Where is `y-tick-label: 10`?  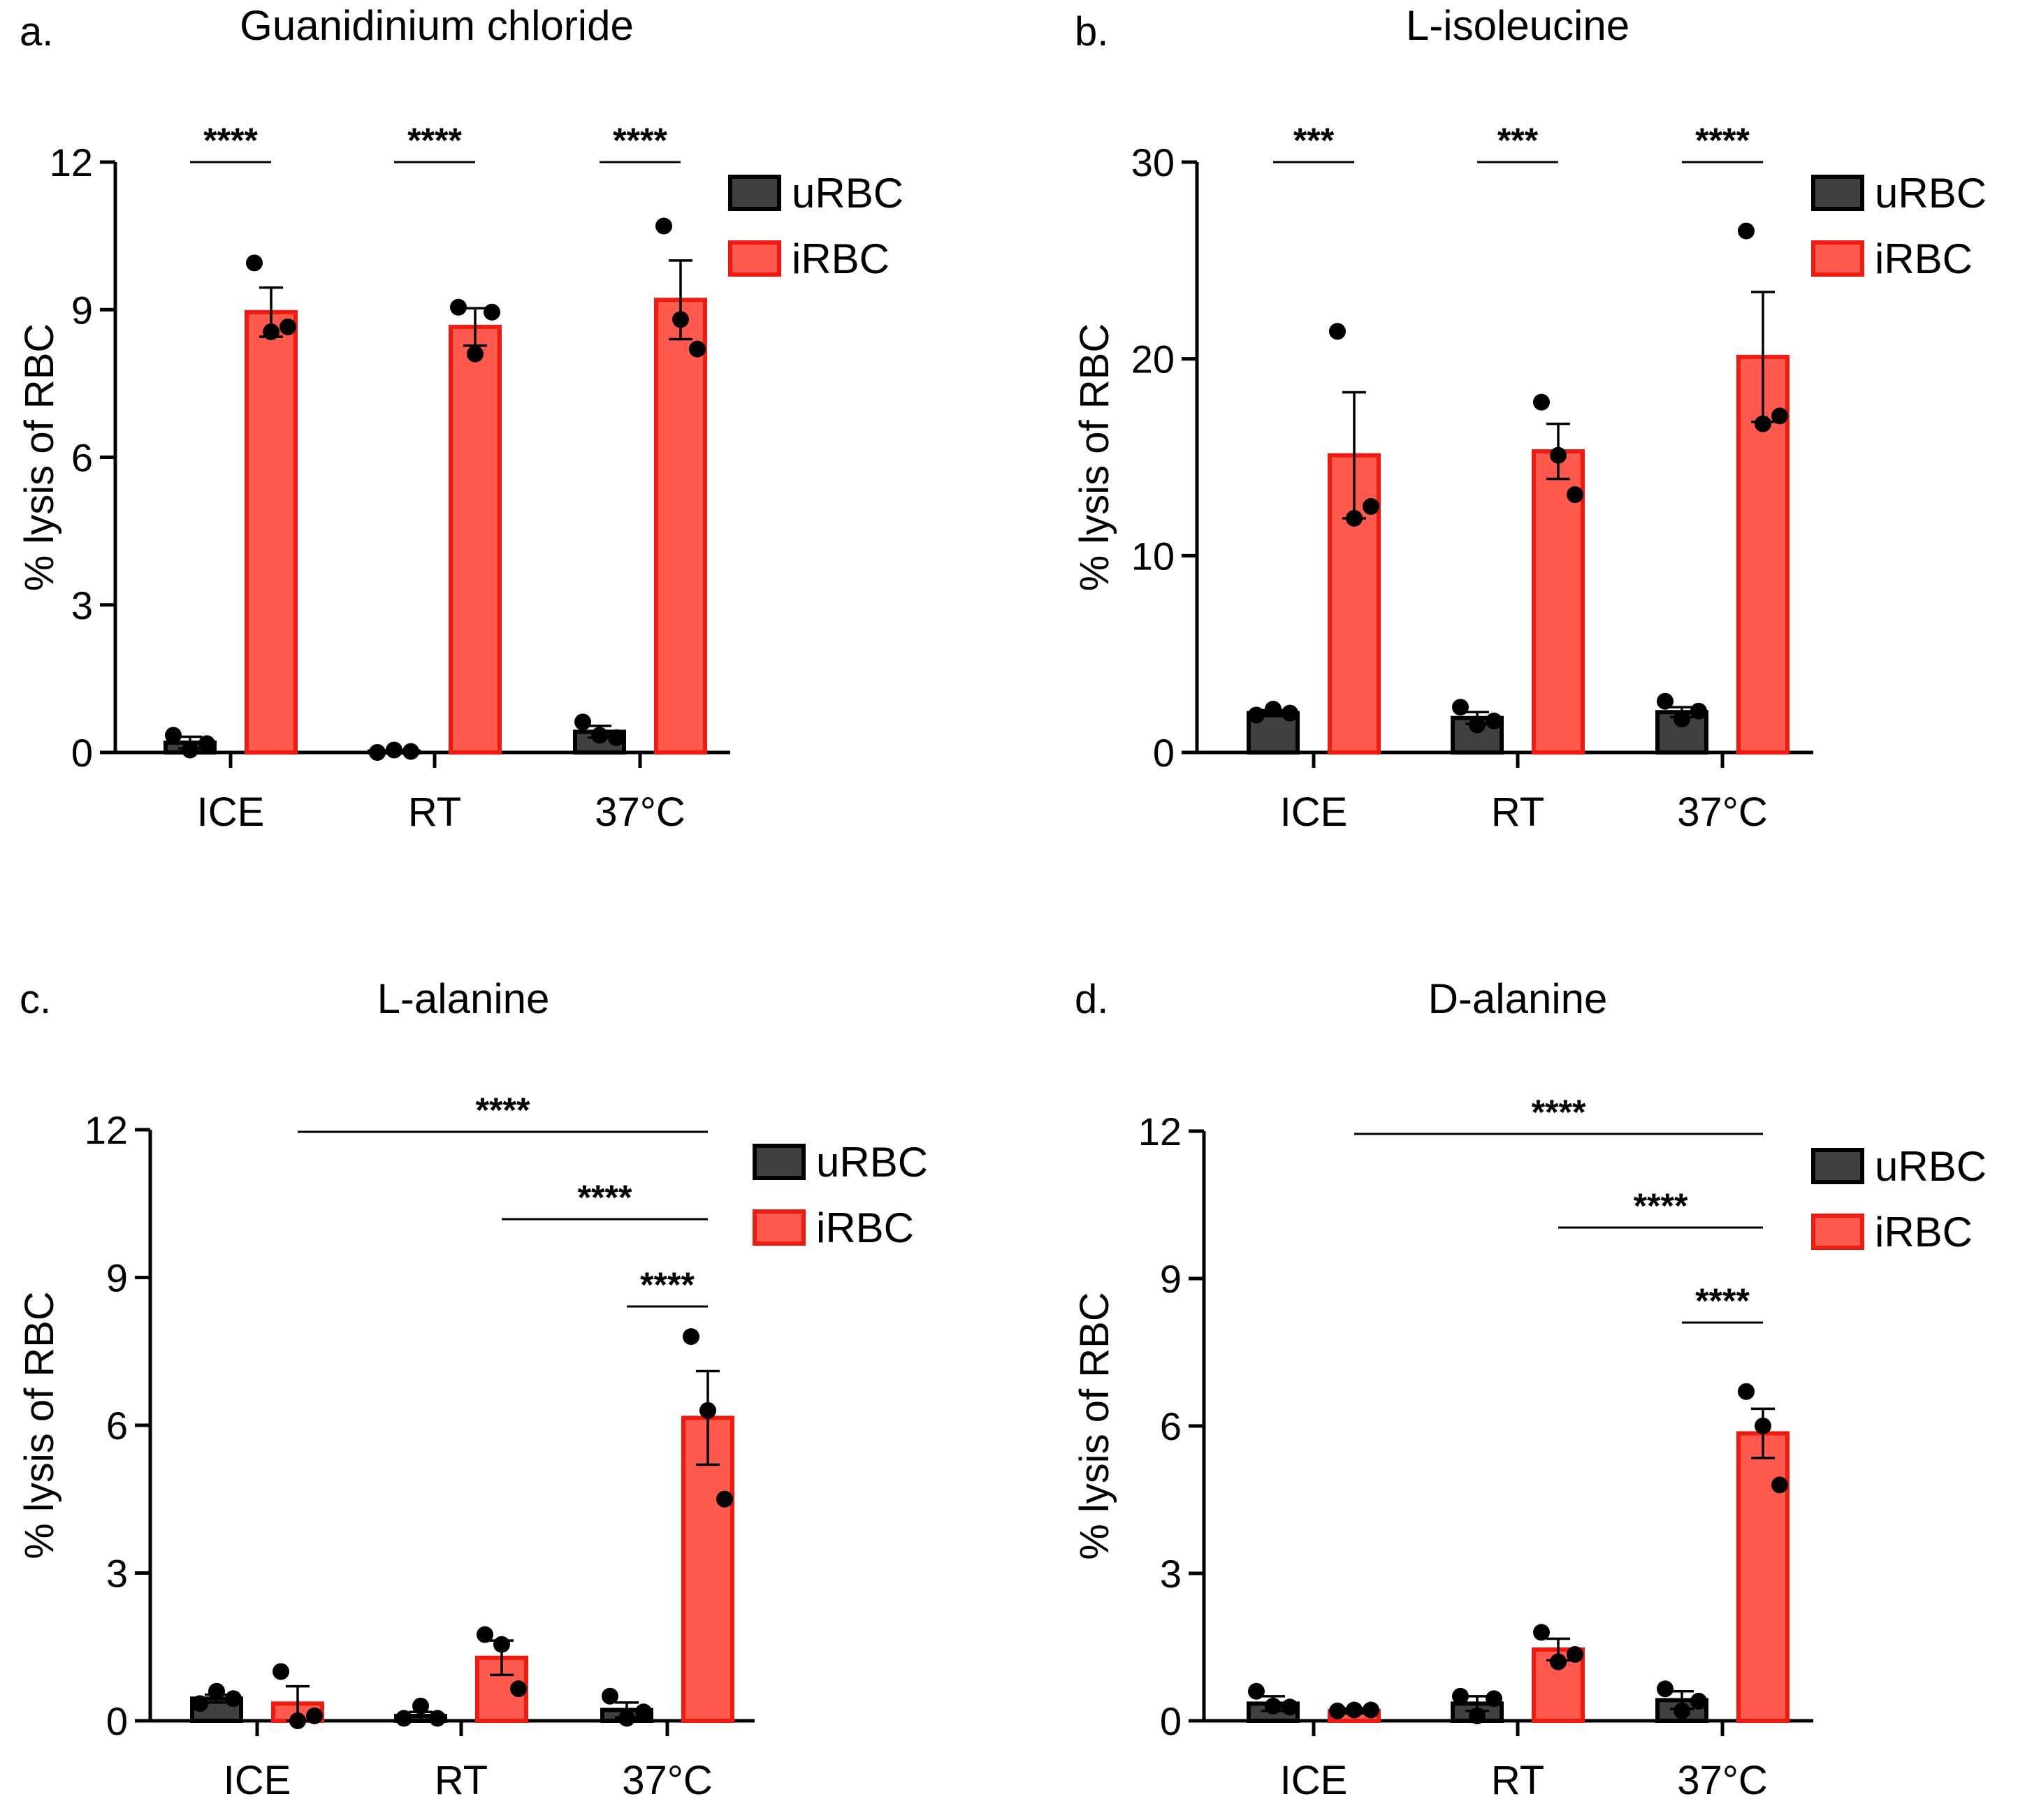
y-tick-label: 10 is located at coordinates (1153, 556).